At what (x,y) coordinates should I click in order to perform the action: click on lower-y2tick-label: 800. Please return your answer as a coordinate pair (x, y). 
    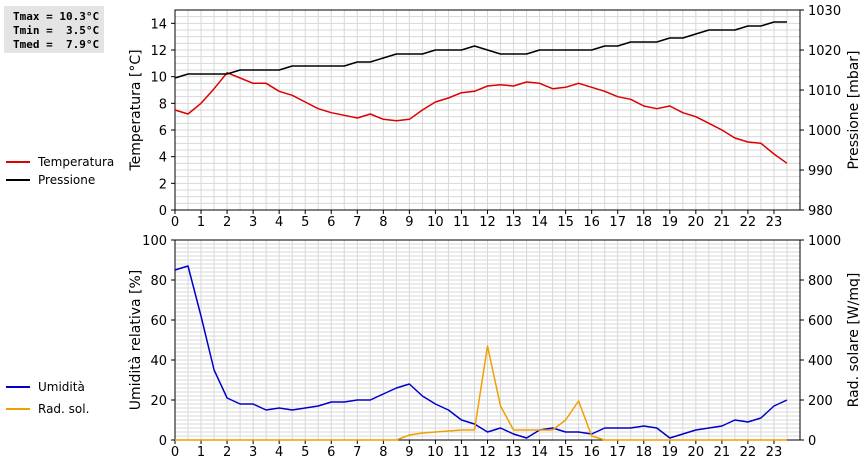
    Looking at the image, I should click on (820, 281).